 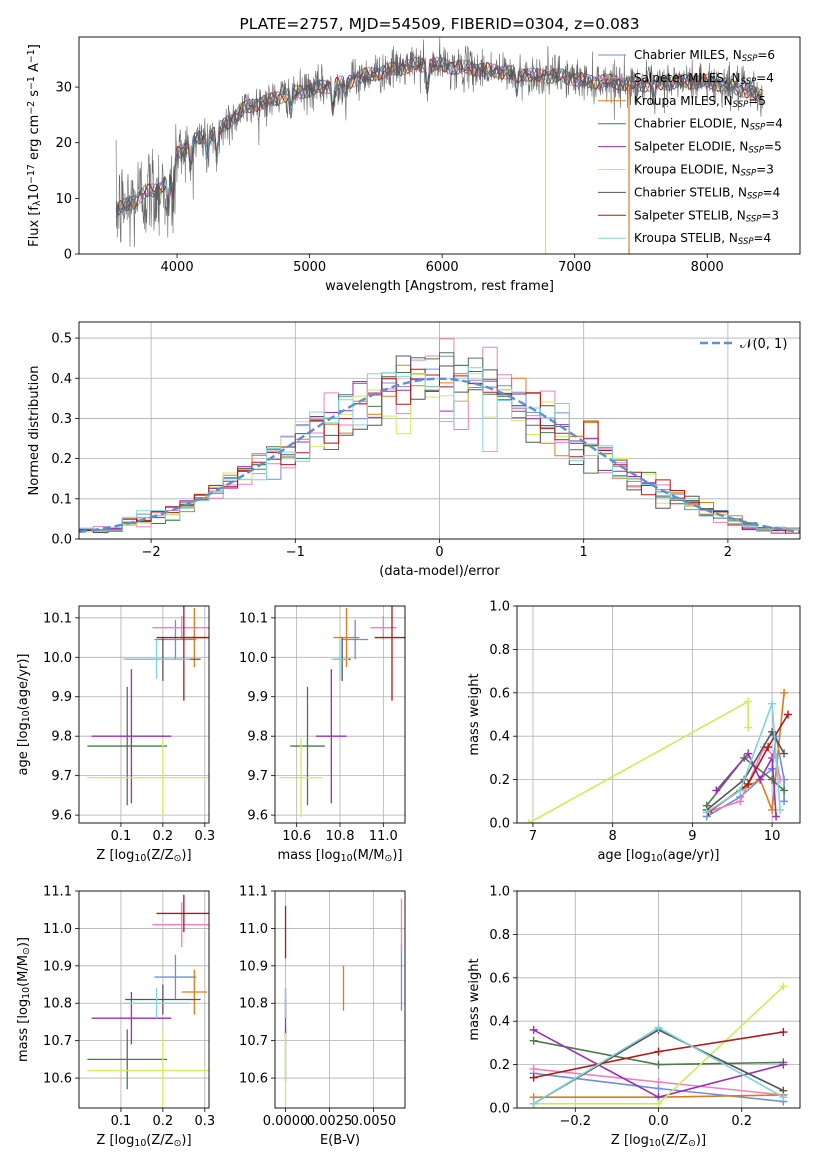 I want to click on y-tick-label: 0.3, so click(x=61, y=419).